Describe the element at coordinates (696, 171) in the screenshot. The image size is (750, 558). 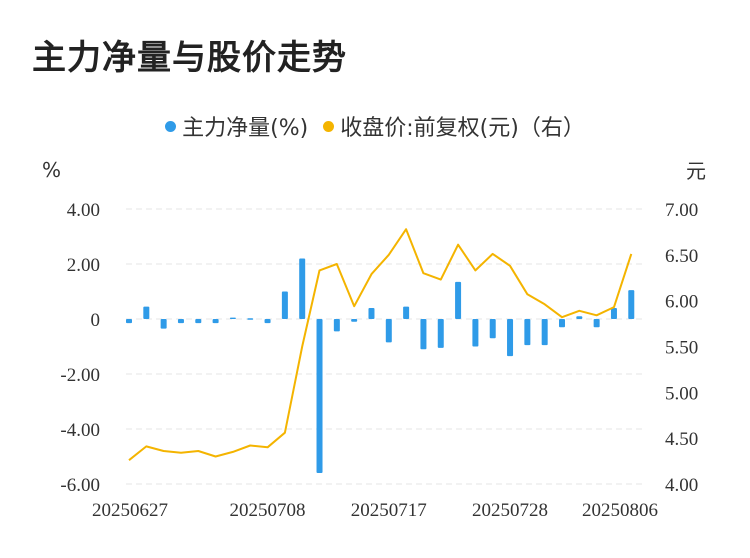
I see `right-axis-unit: 元` at that location.